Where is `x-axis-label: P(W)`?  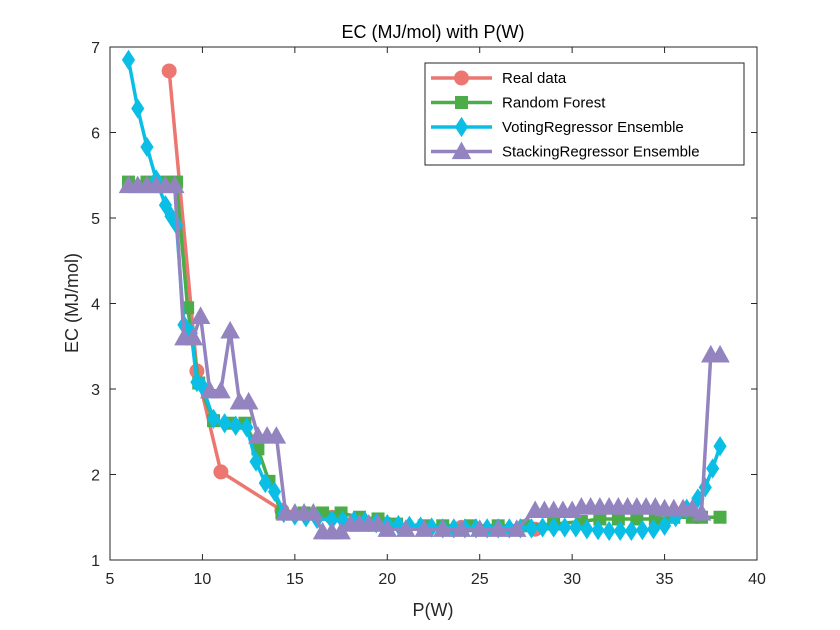 x-axis-label: P(W) is located at coordinates (433, 610).